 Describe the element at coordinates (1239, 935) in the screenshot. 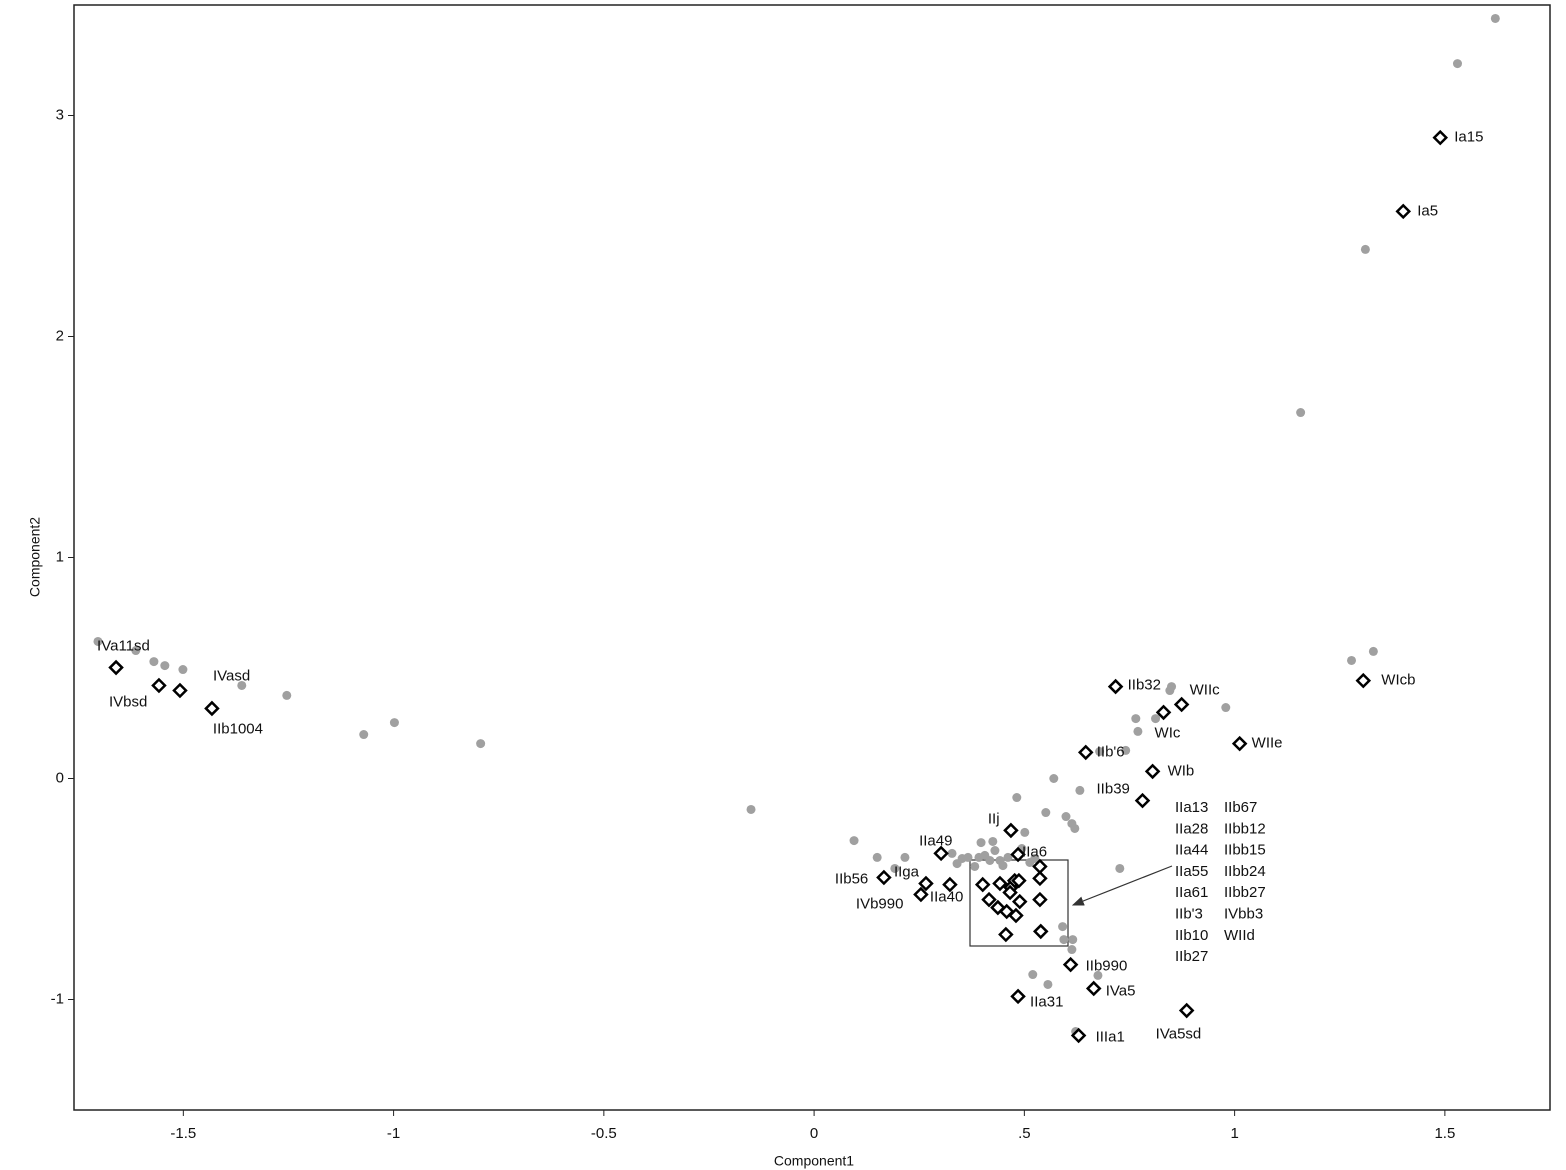

I see `annotation-label: WIId` at that location.